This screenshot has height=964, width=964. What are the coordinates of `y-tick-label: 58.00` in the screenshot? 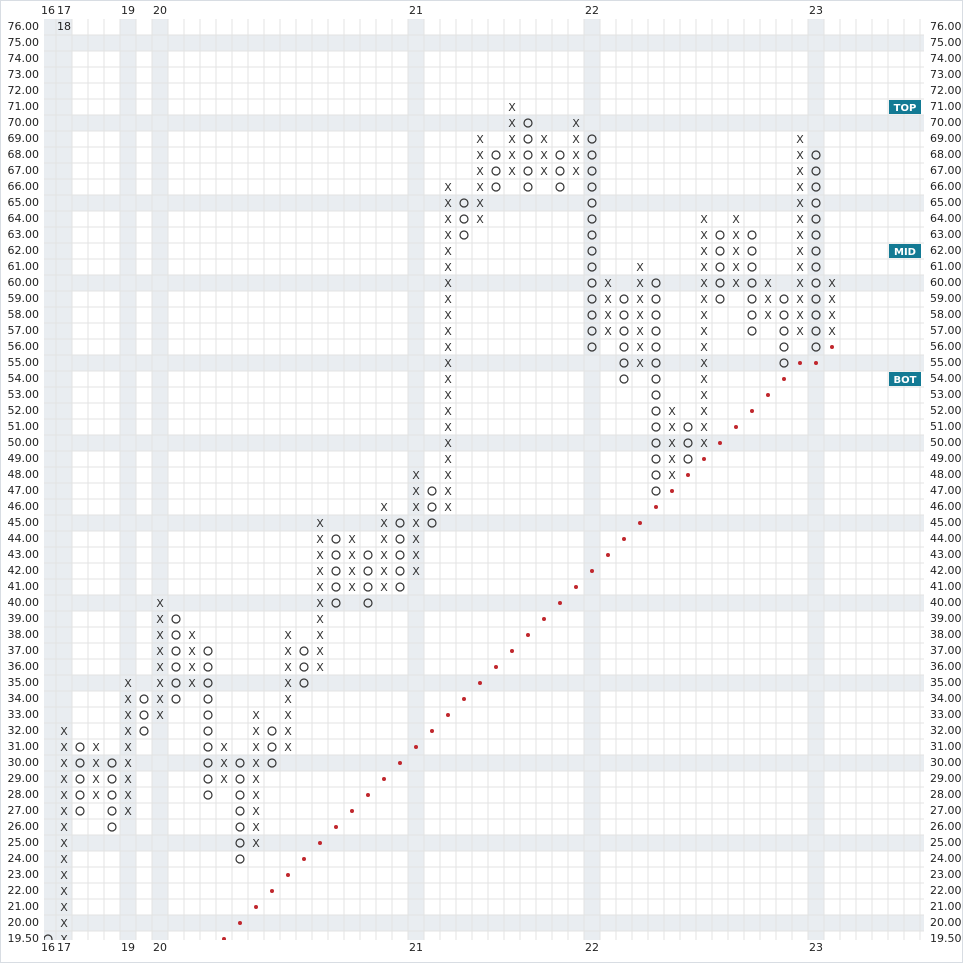 It's located at (24, 314).